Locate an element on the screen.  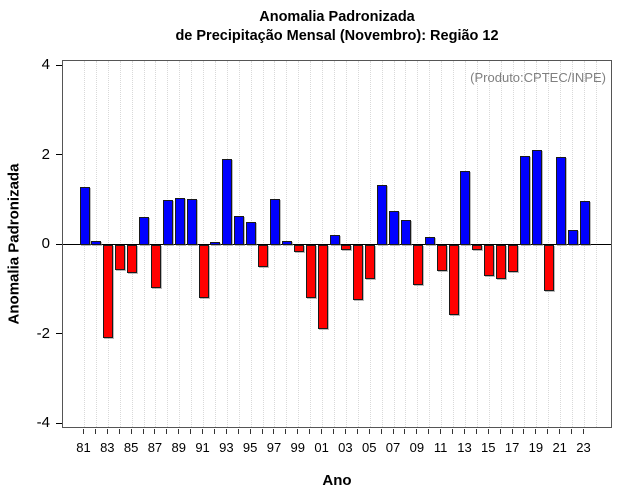
x-tick-label: 03 is located at coordinates (345, 447).